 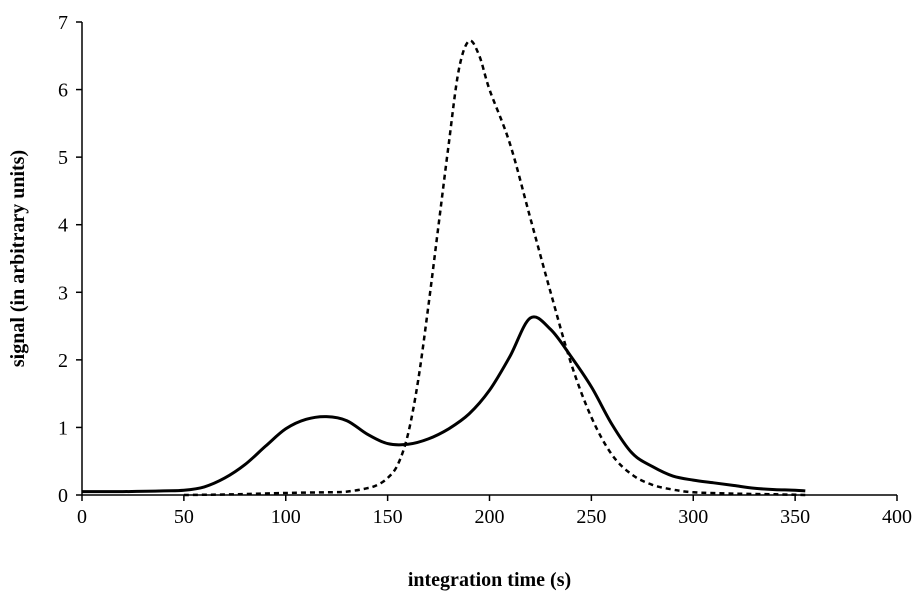 What do you see at coordinates (591, 517) in the screenshot?
I see `x-tick-label: 250` at bounding box center [591, 517].